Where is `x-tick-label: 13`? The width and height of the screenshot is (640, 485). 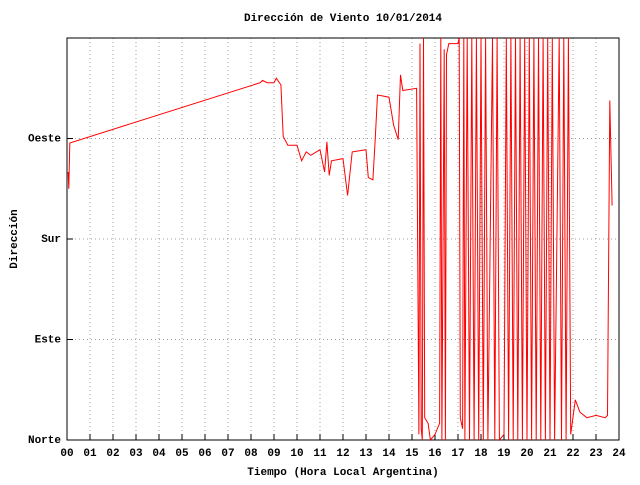
x-tick-label: 13 is located at coordinates (366, 454).